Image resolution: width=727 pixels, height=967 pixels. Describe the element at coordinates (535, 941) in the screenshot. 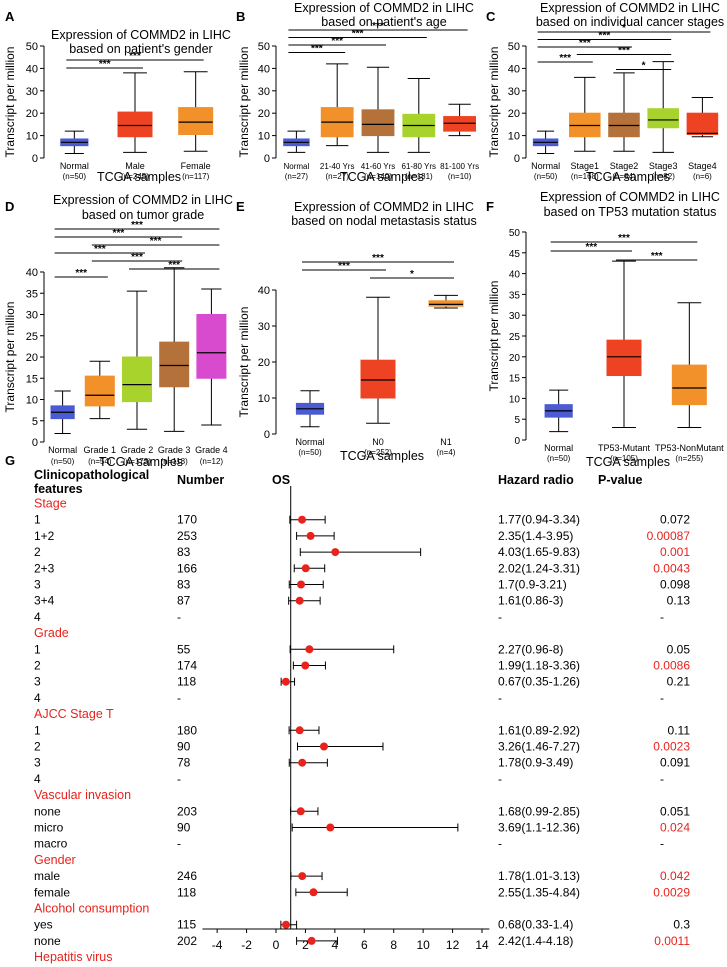

I see `feature-row-hazard-ratio: 2.42(1.4-4.18)` at that location.